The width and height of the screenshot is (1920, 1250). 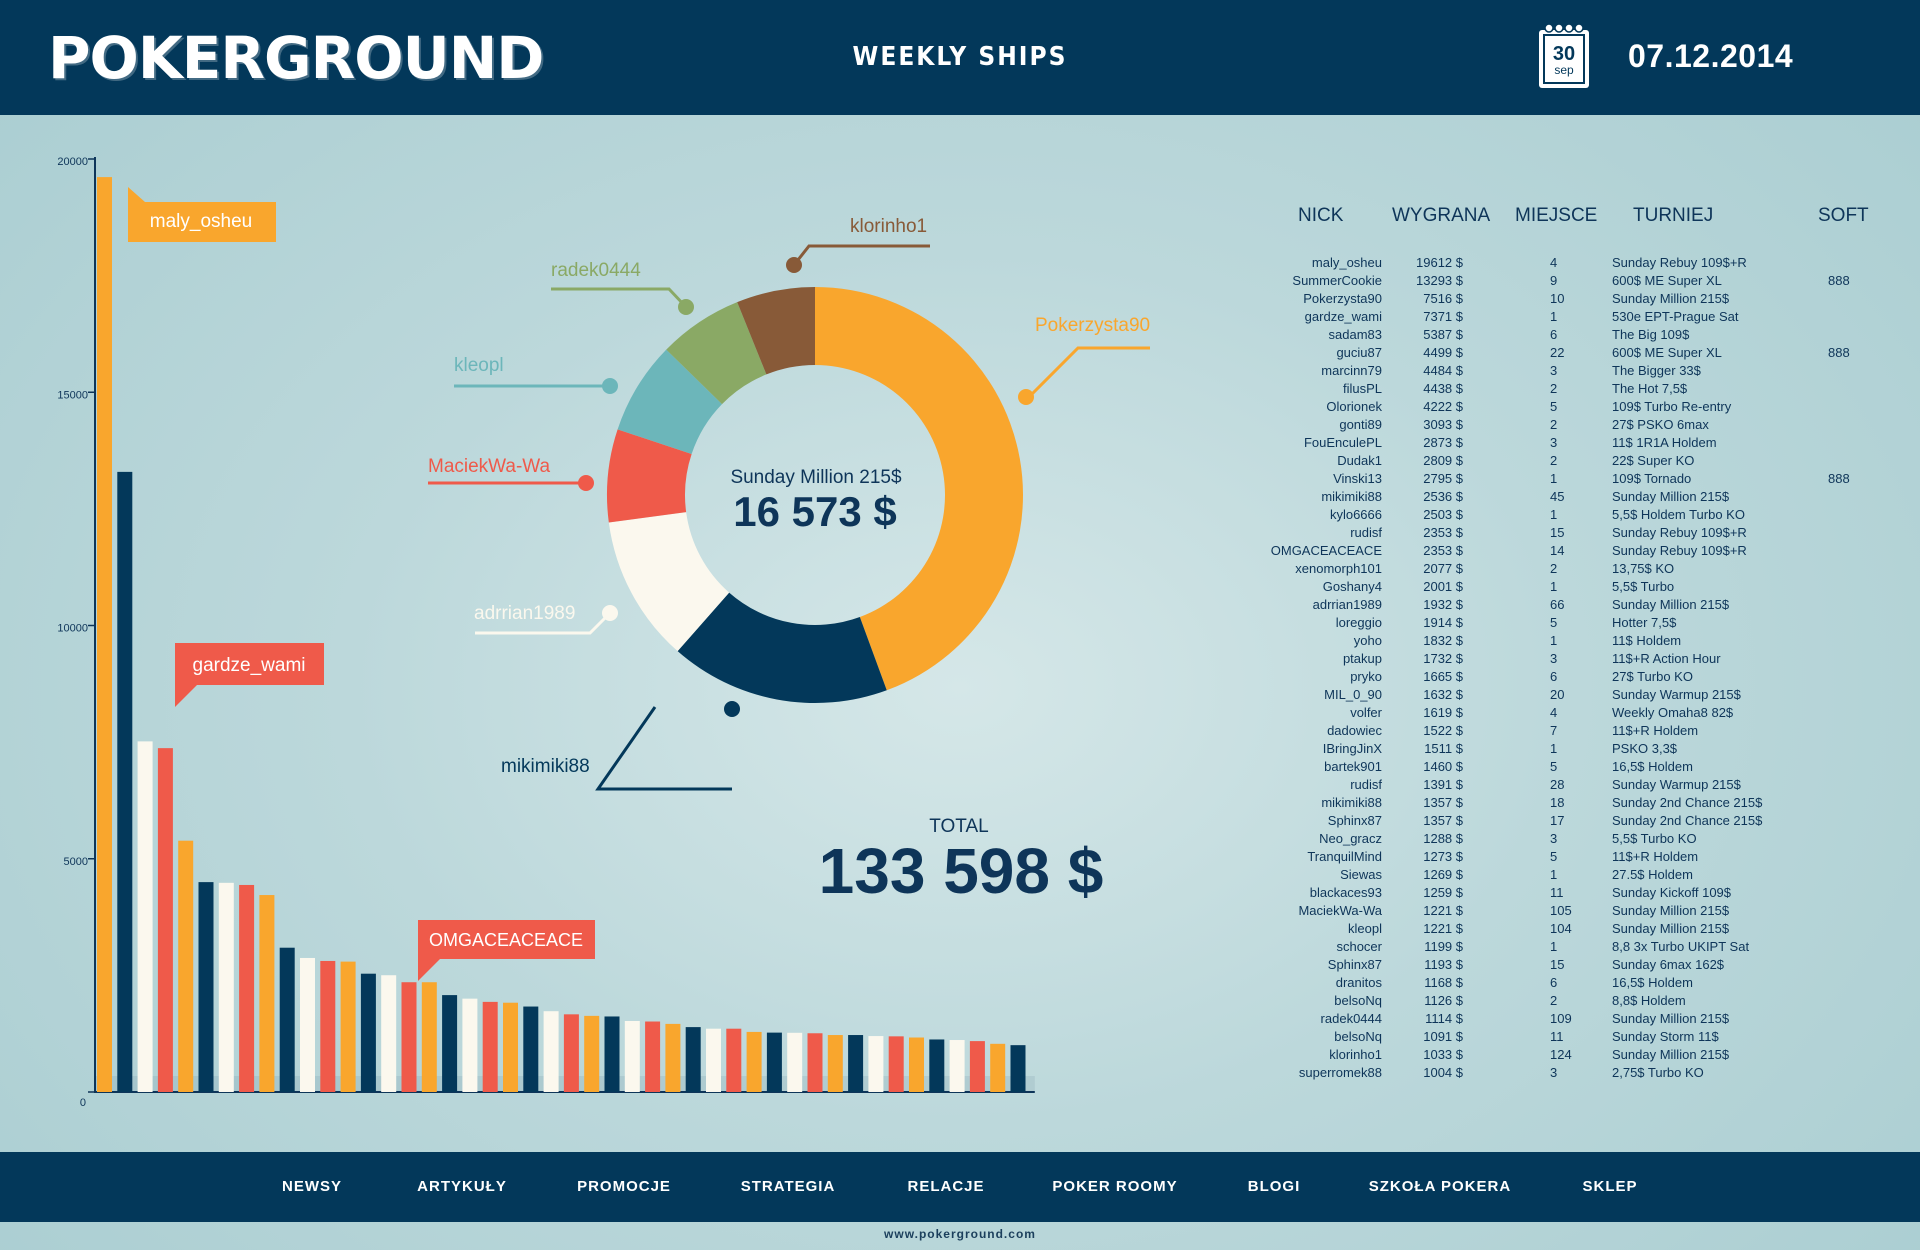 I want to click on cell-place: 45, so click(x=1557, y=496).